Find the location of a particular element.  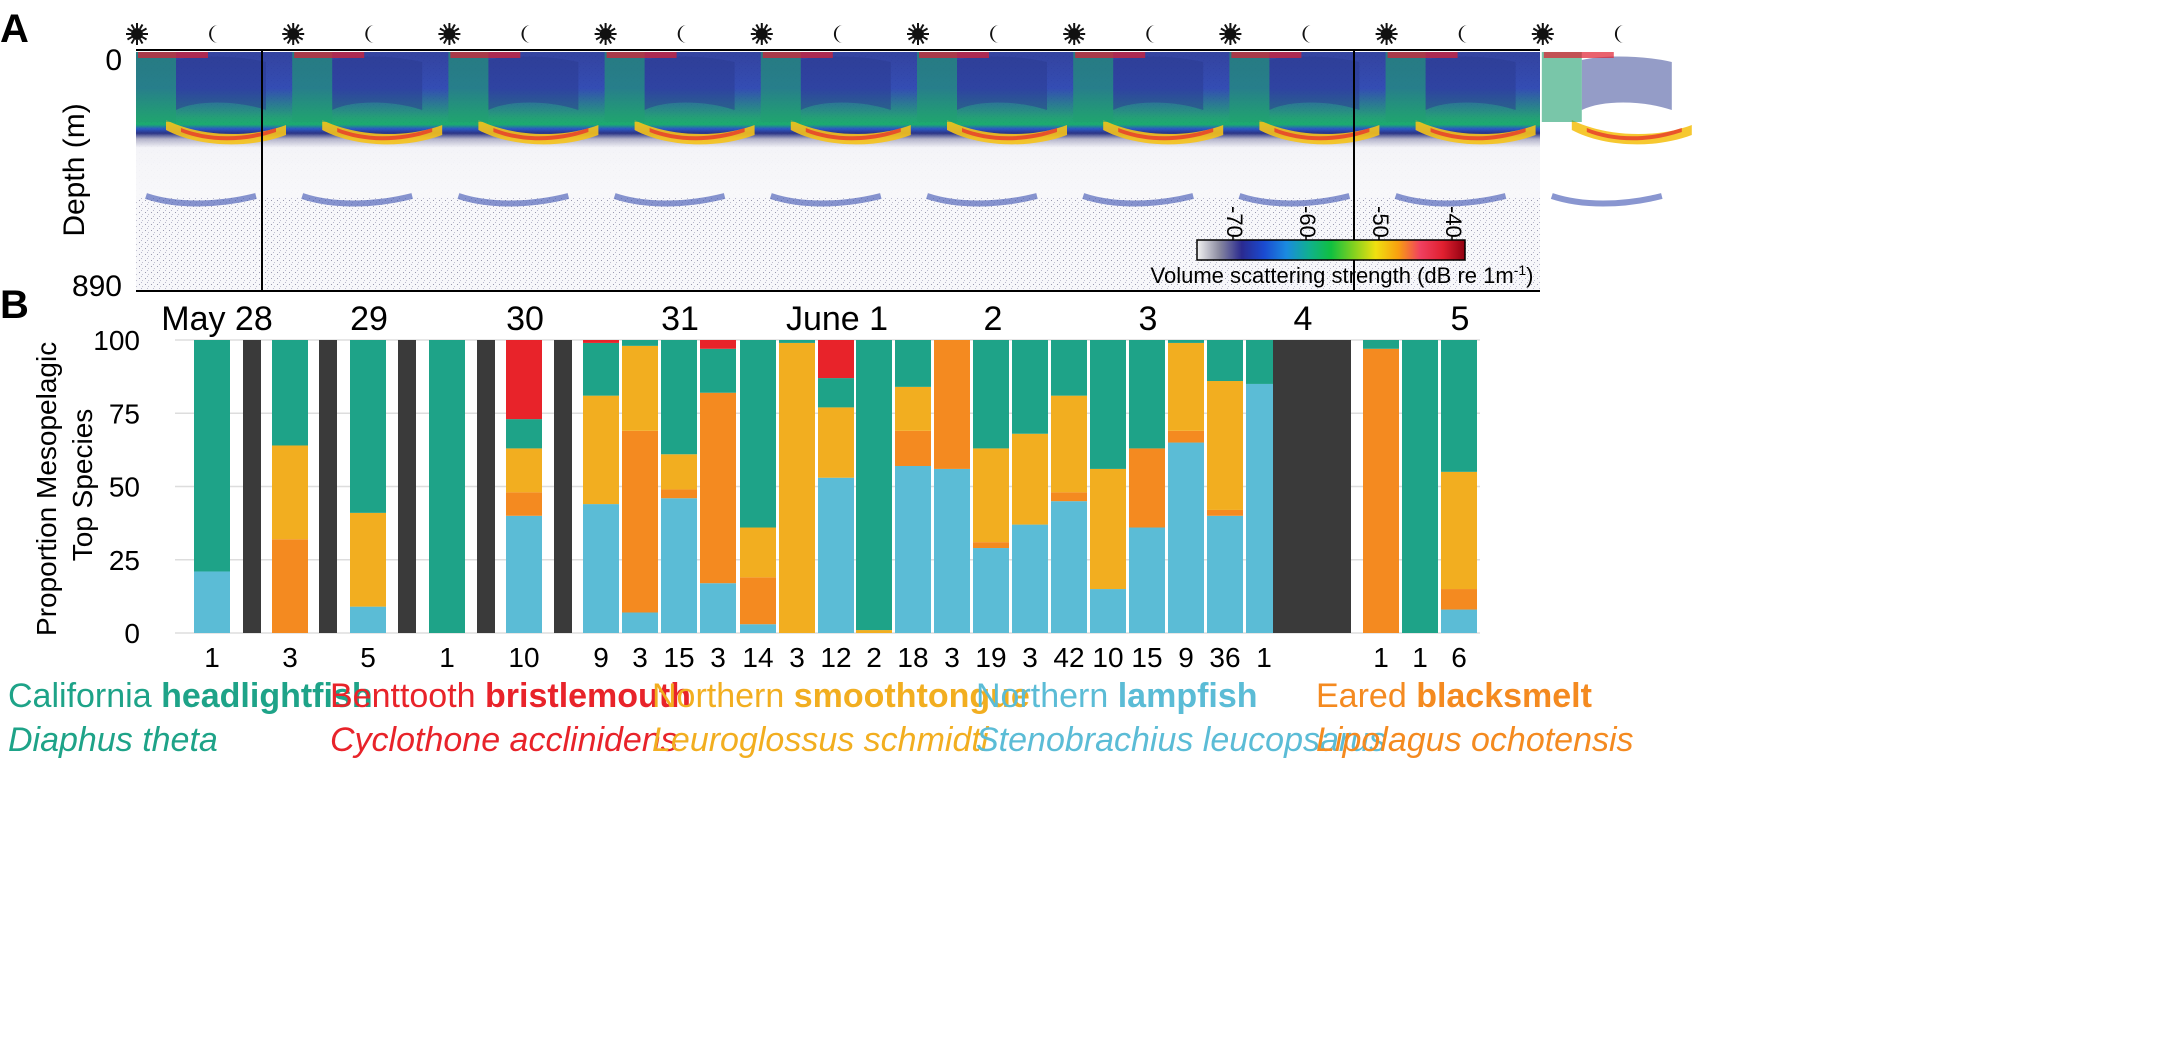

colorbar-tick-label: -40 is located at coordinates (1453, 222).